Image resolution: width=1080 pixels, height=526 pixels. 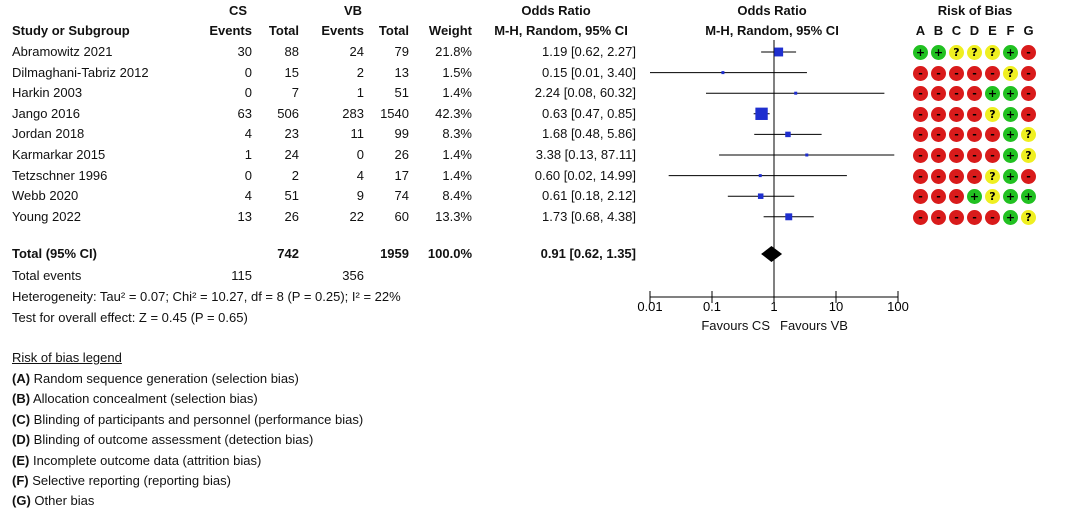 I want to click on total-events1: 115, so click(x=241, y=275).